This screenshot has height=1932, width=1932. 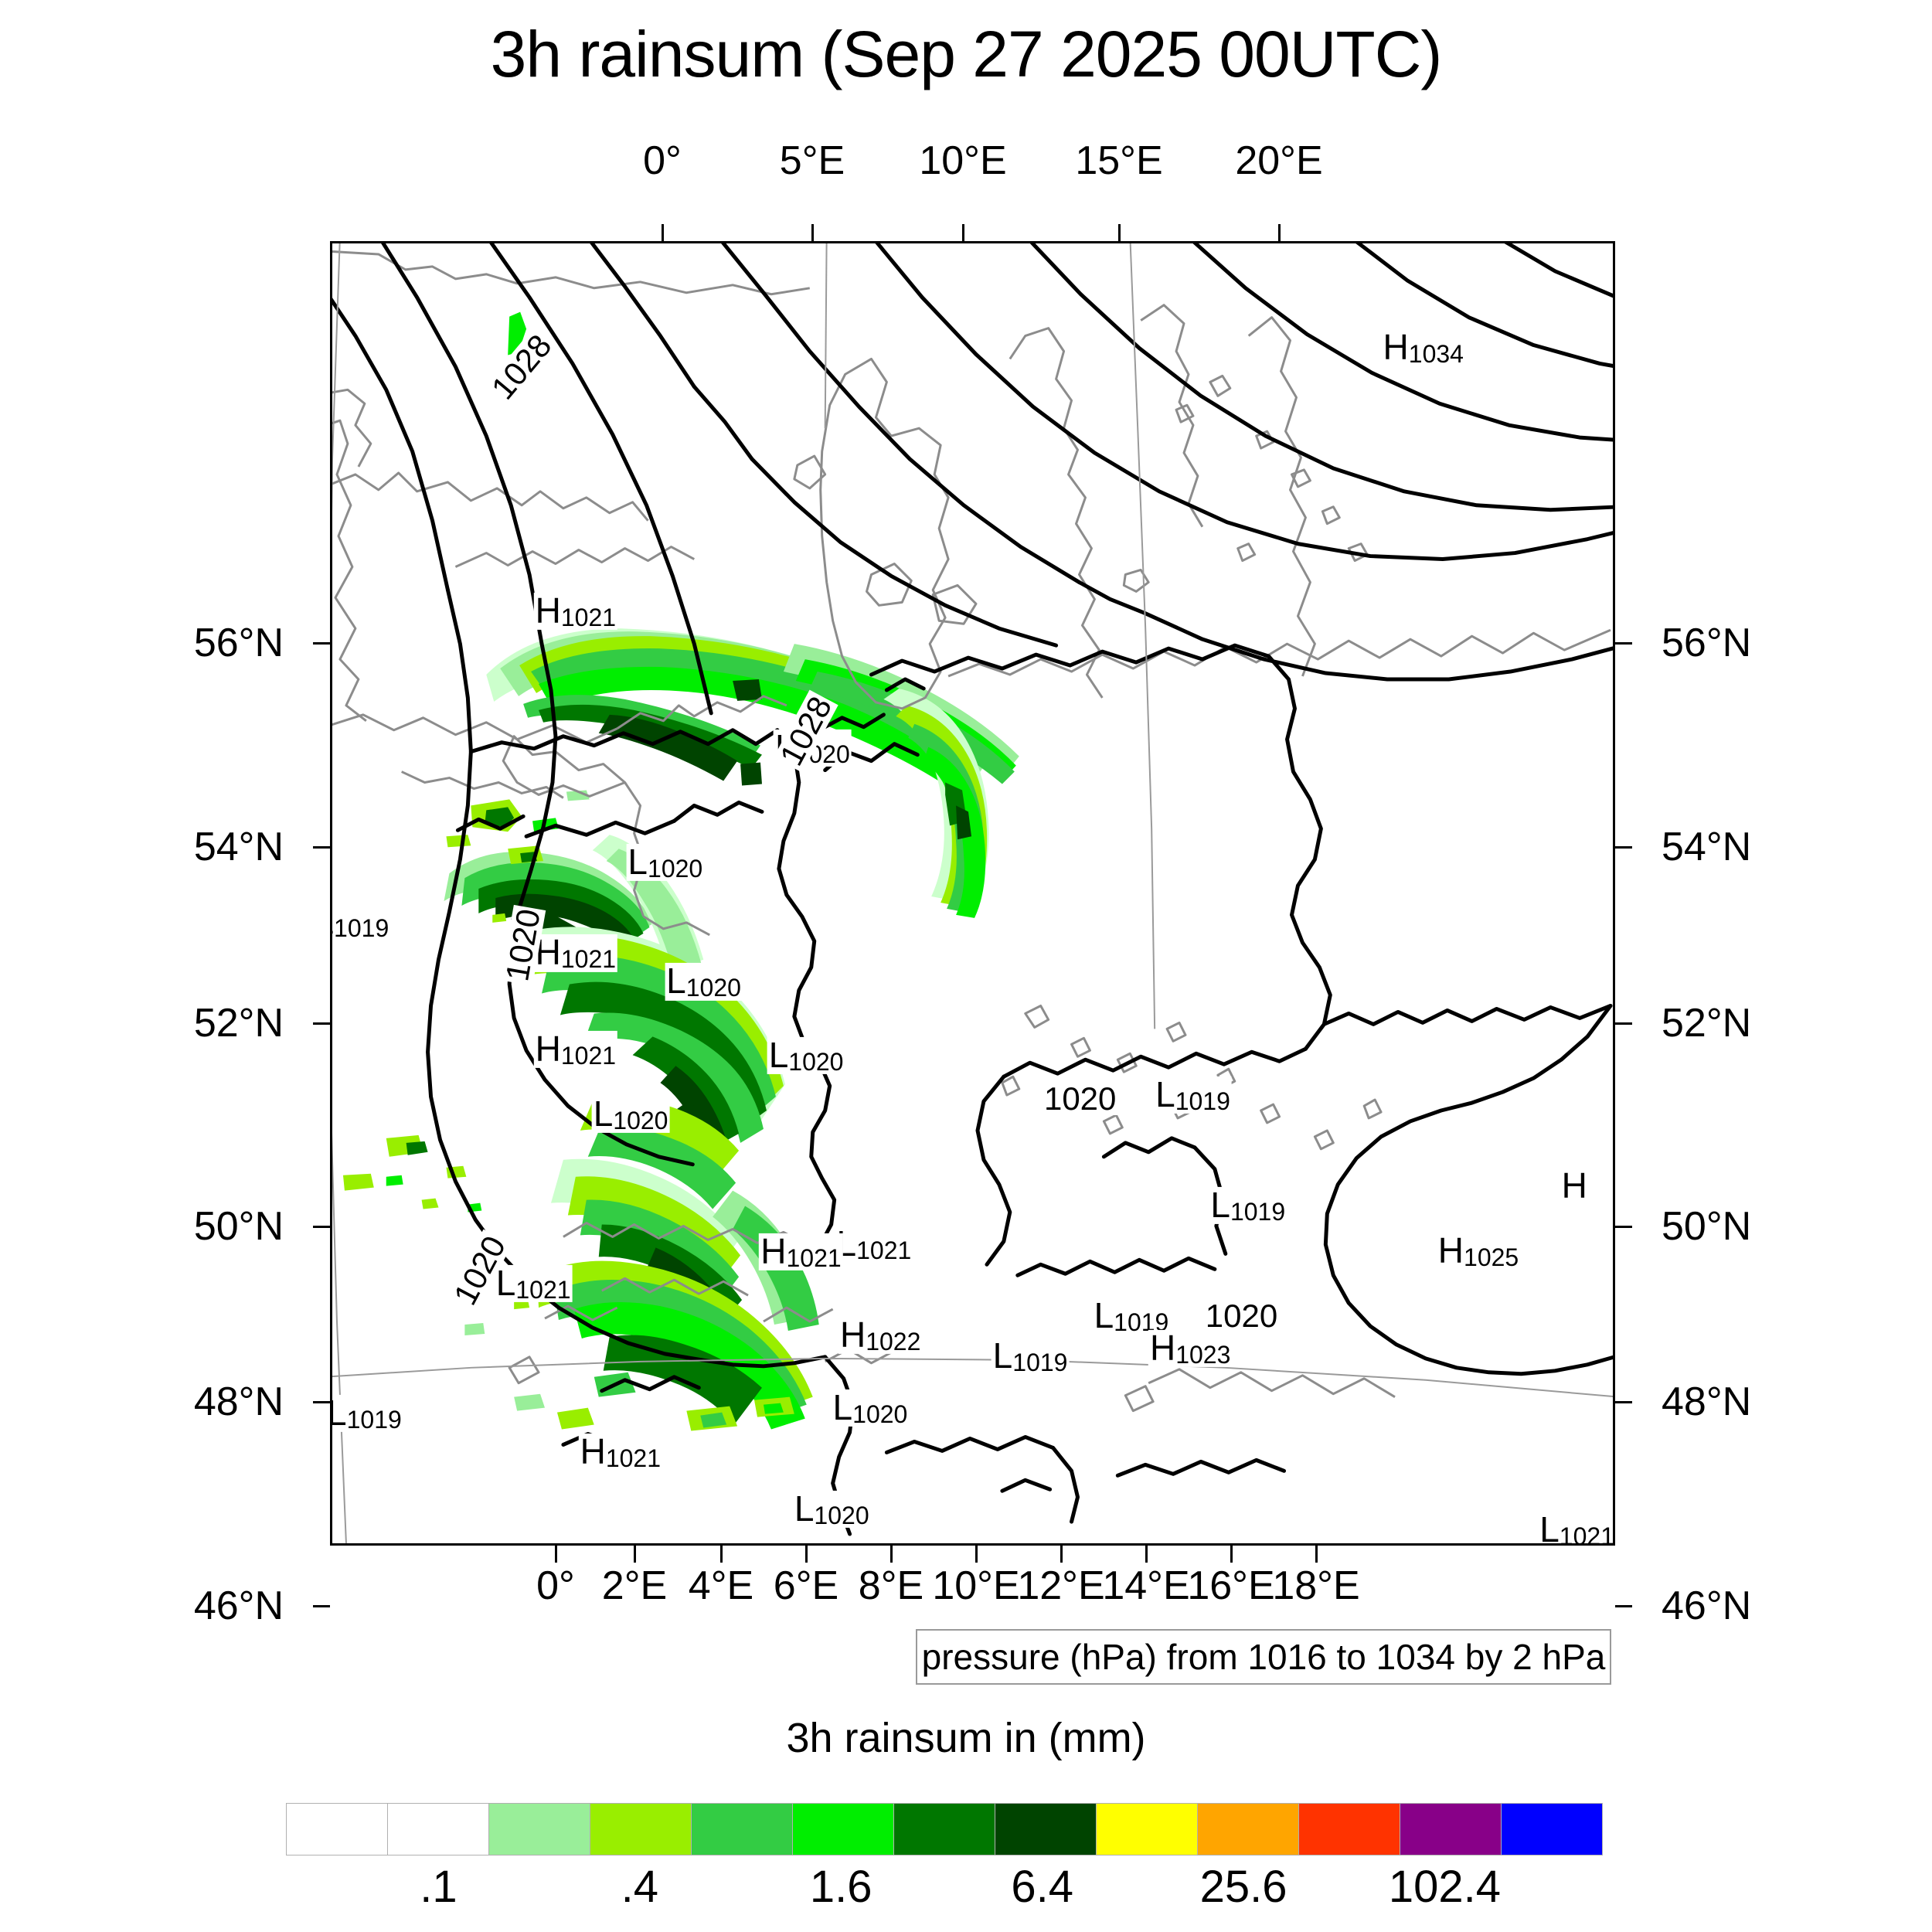 What do you see at coordinates (635, 1586) in the screenshot?
I see `axis-label-bottom: 2°E` at bounding box center [635, 1586].